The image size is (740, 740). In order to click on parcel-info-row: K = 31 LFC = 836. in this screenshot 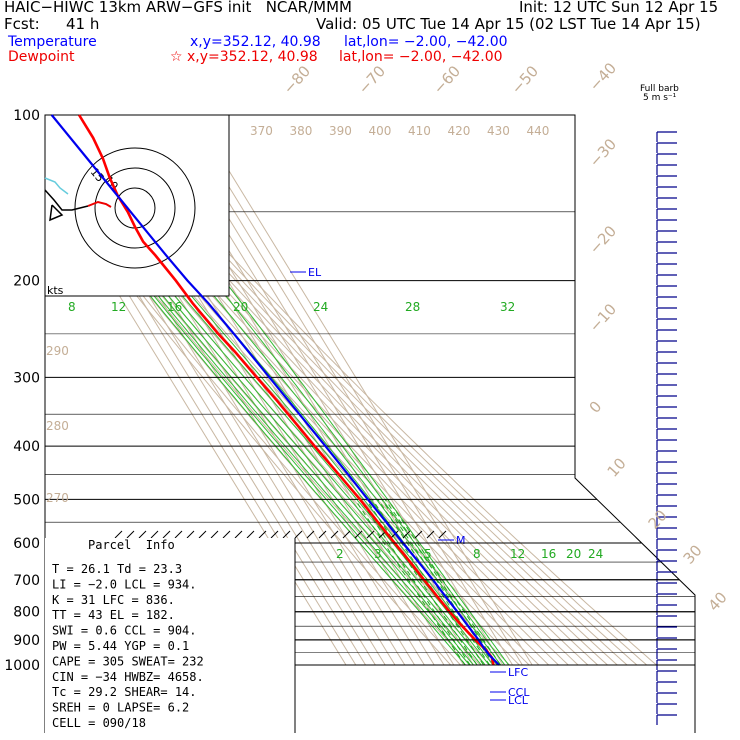, I will do `click(113, 600)`.